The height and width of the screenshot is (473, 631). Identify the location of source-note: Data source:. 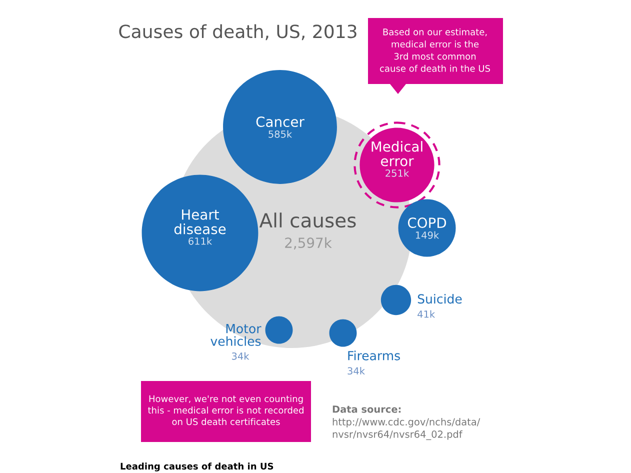
(366, 409).